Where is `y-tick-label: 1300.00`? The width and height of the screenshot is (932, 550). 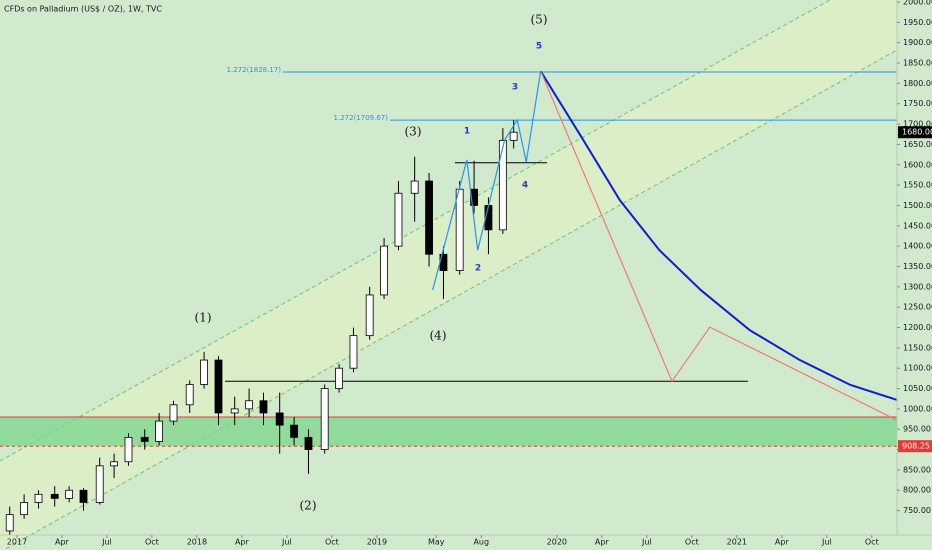
y-tick-label: 1300.00 is located at coordinates (917, 286).